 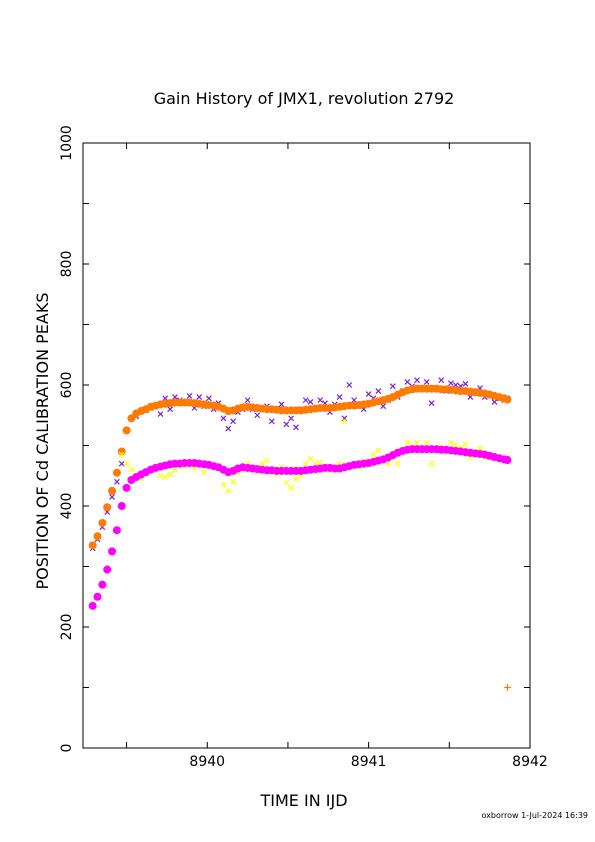 I want to click on x-tick-label: 8941, so click(x=369, y=762).